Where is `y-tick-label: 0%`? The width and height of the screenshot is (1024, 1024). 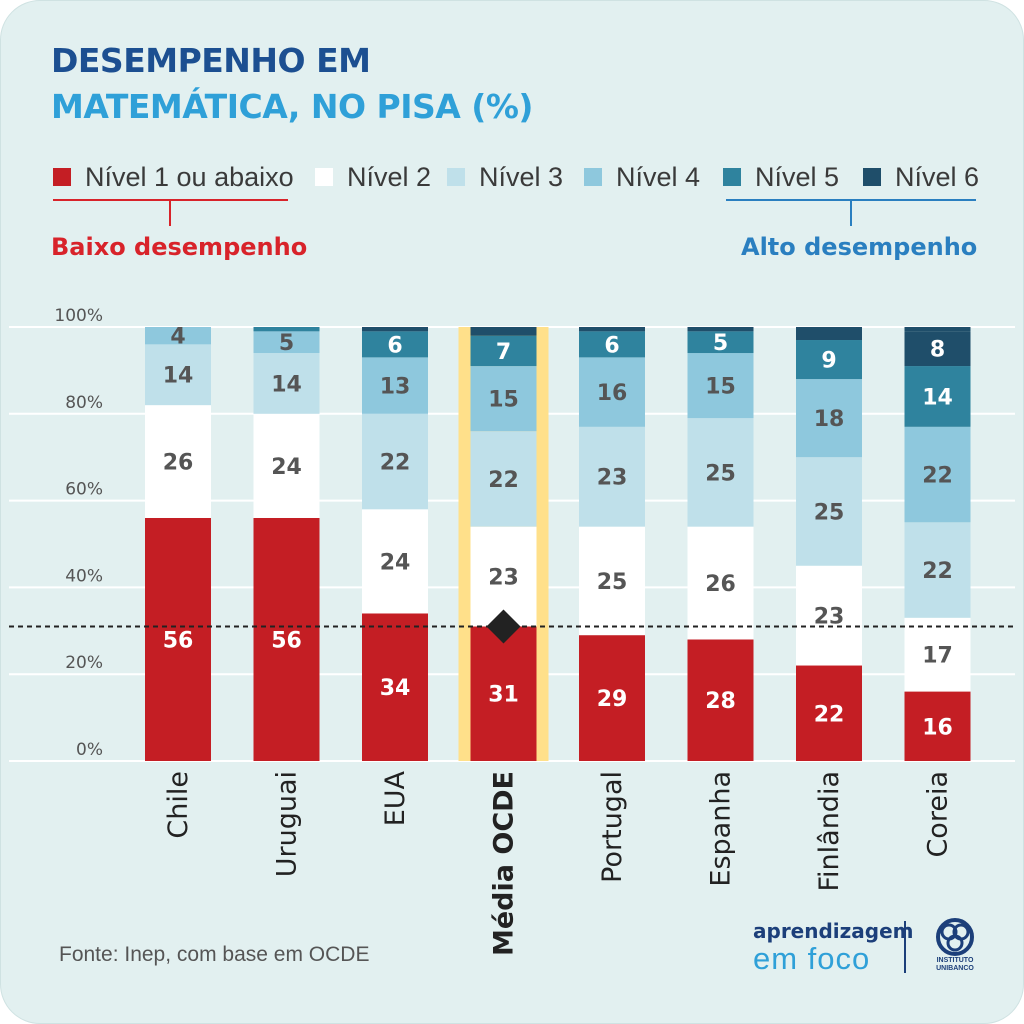 y-tick-label: 0% is located at coordinates (89, 750).